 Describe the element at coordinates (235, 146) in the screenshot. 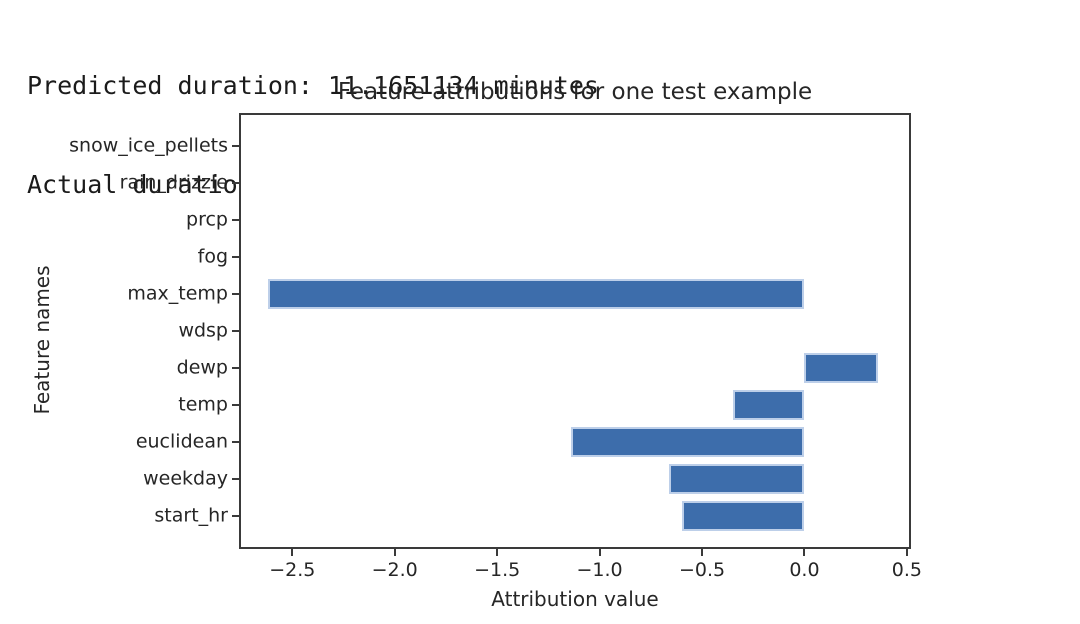

I see `ytick-mark-snow_ice_pellets` at that location.